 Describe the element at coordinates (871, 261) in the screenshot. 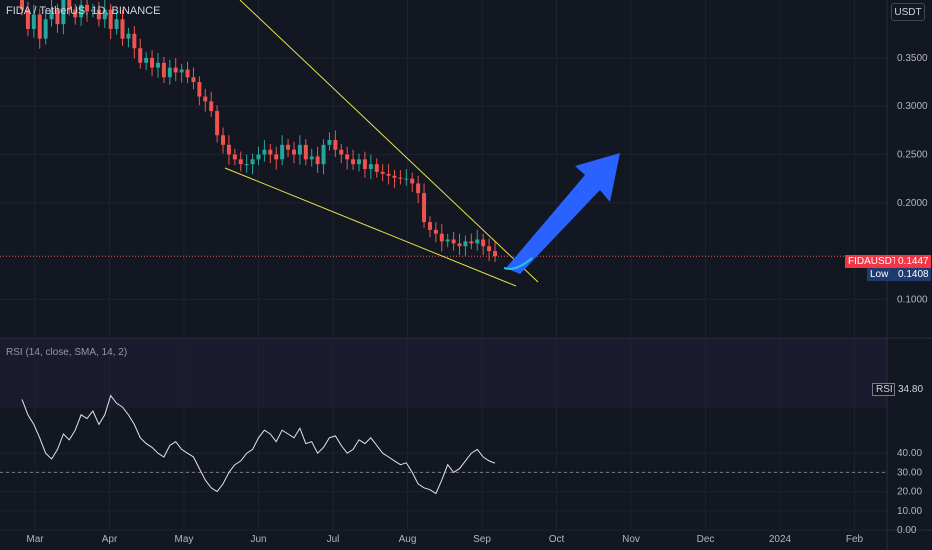

I see `symbol-price-tag: FIDAUSDT` at that location.